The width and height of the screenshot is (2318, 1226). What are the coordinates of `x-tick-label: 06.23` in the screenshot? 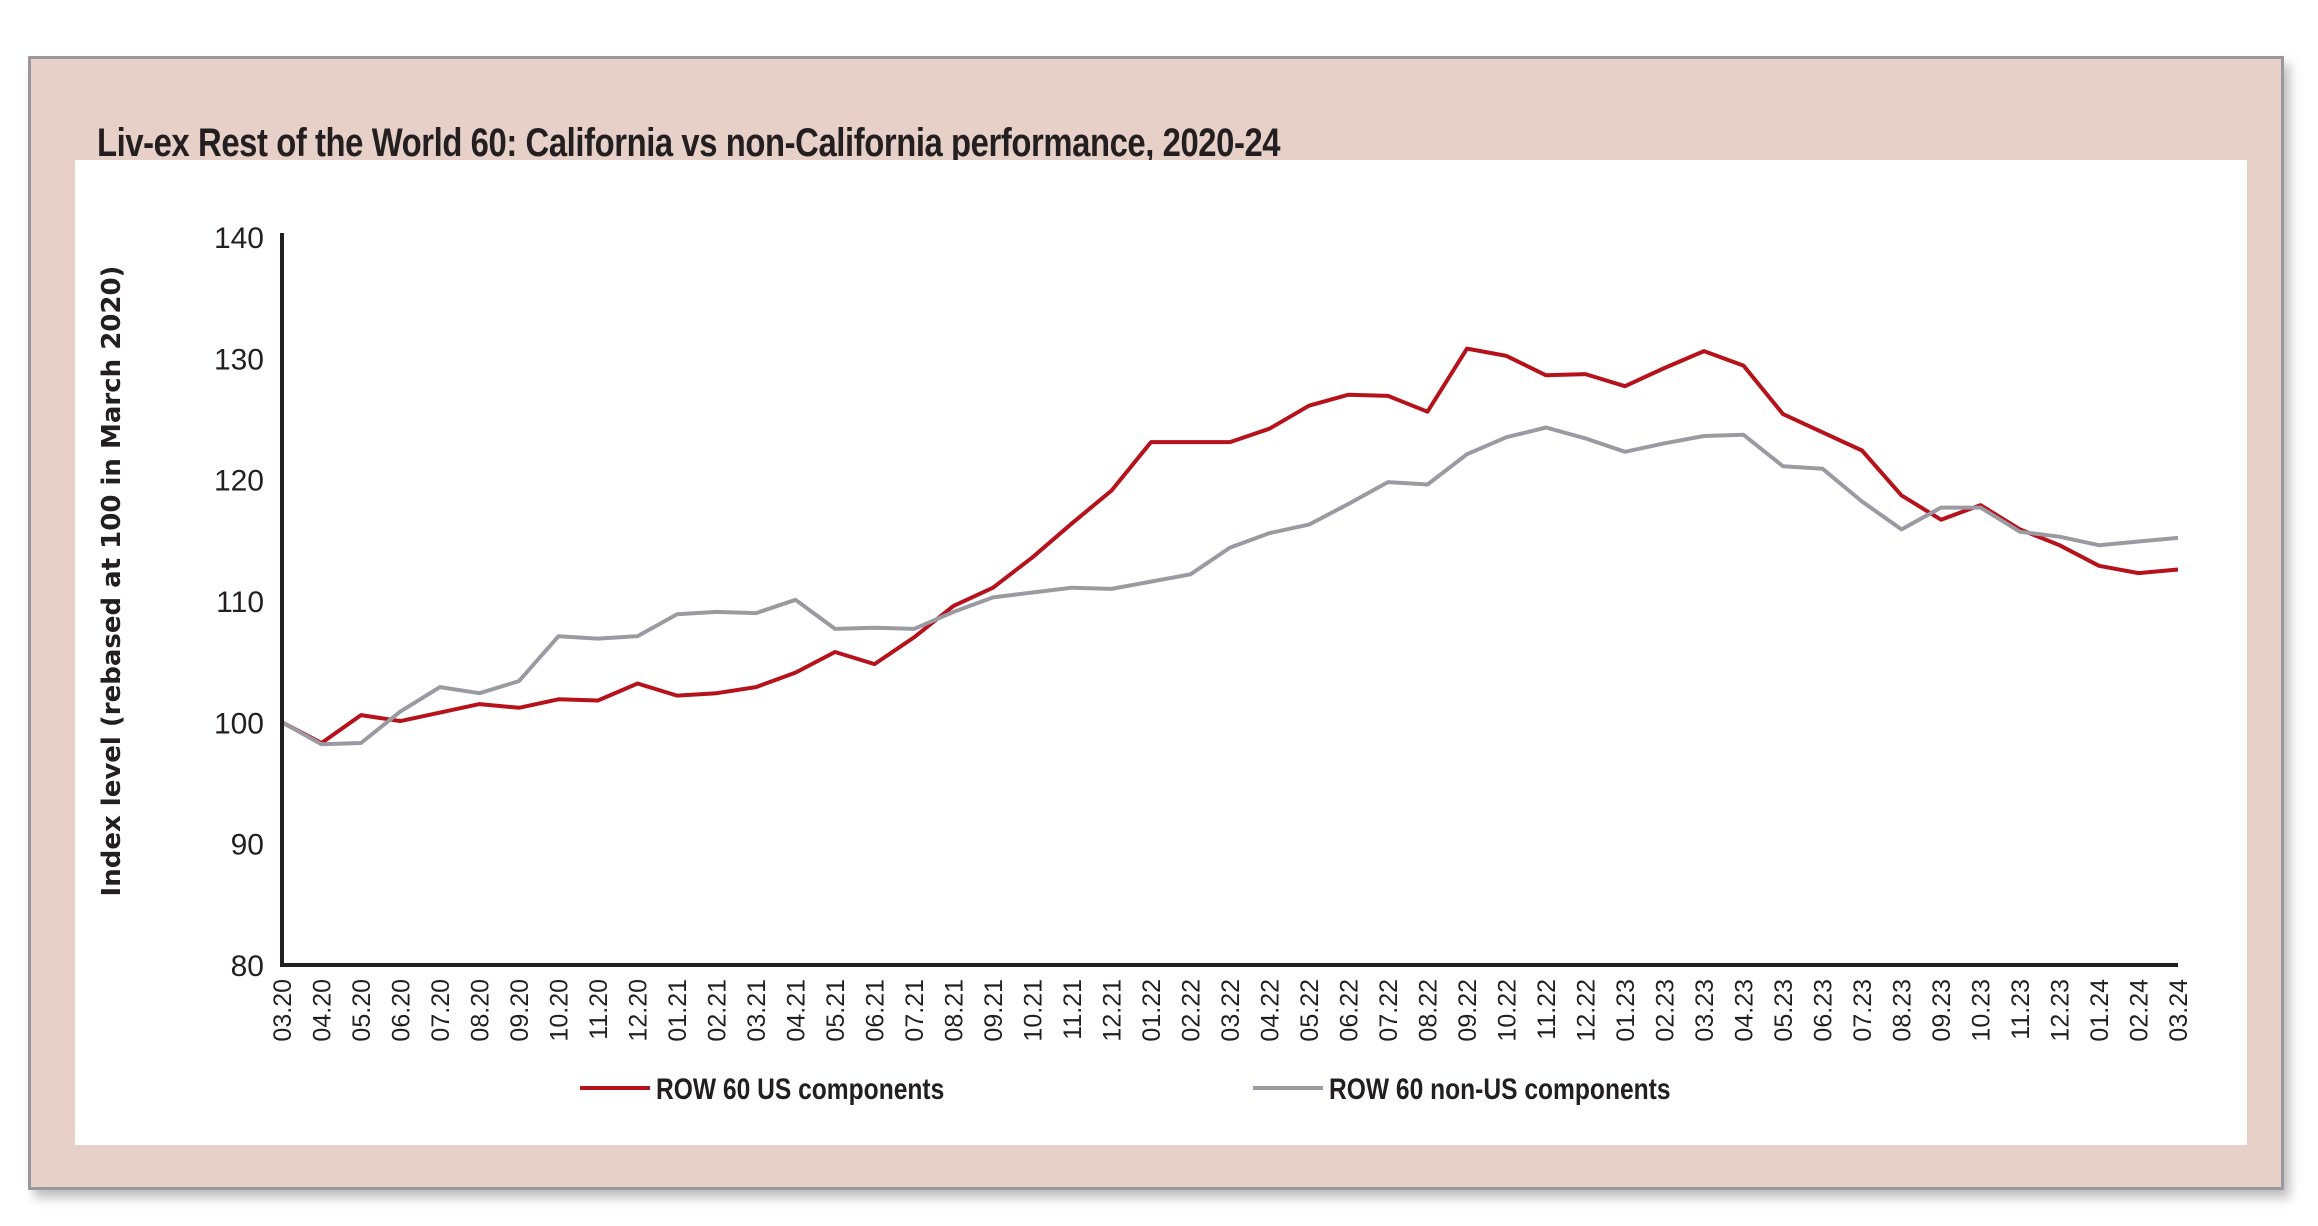 It's located at (1824, 1010).